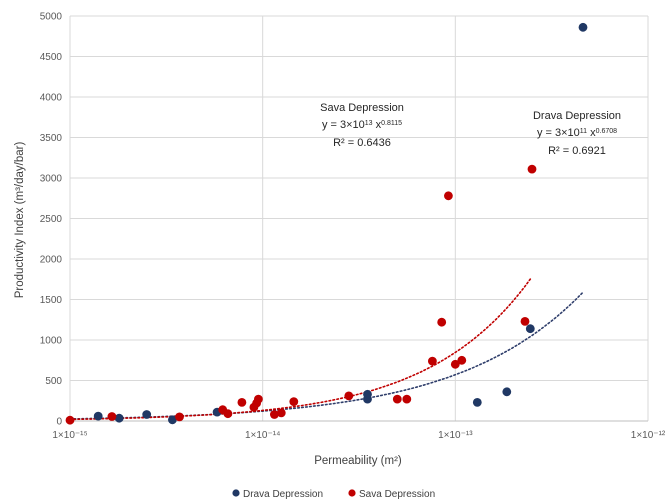  What do you see at coordinates (51, 260) in the screenshot?
I see `y-tick-label: 2000` at bounding box center [51, 260].